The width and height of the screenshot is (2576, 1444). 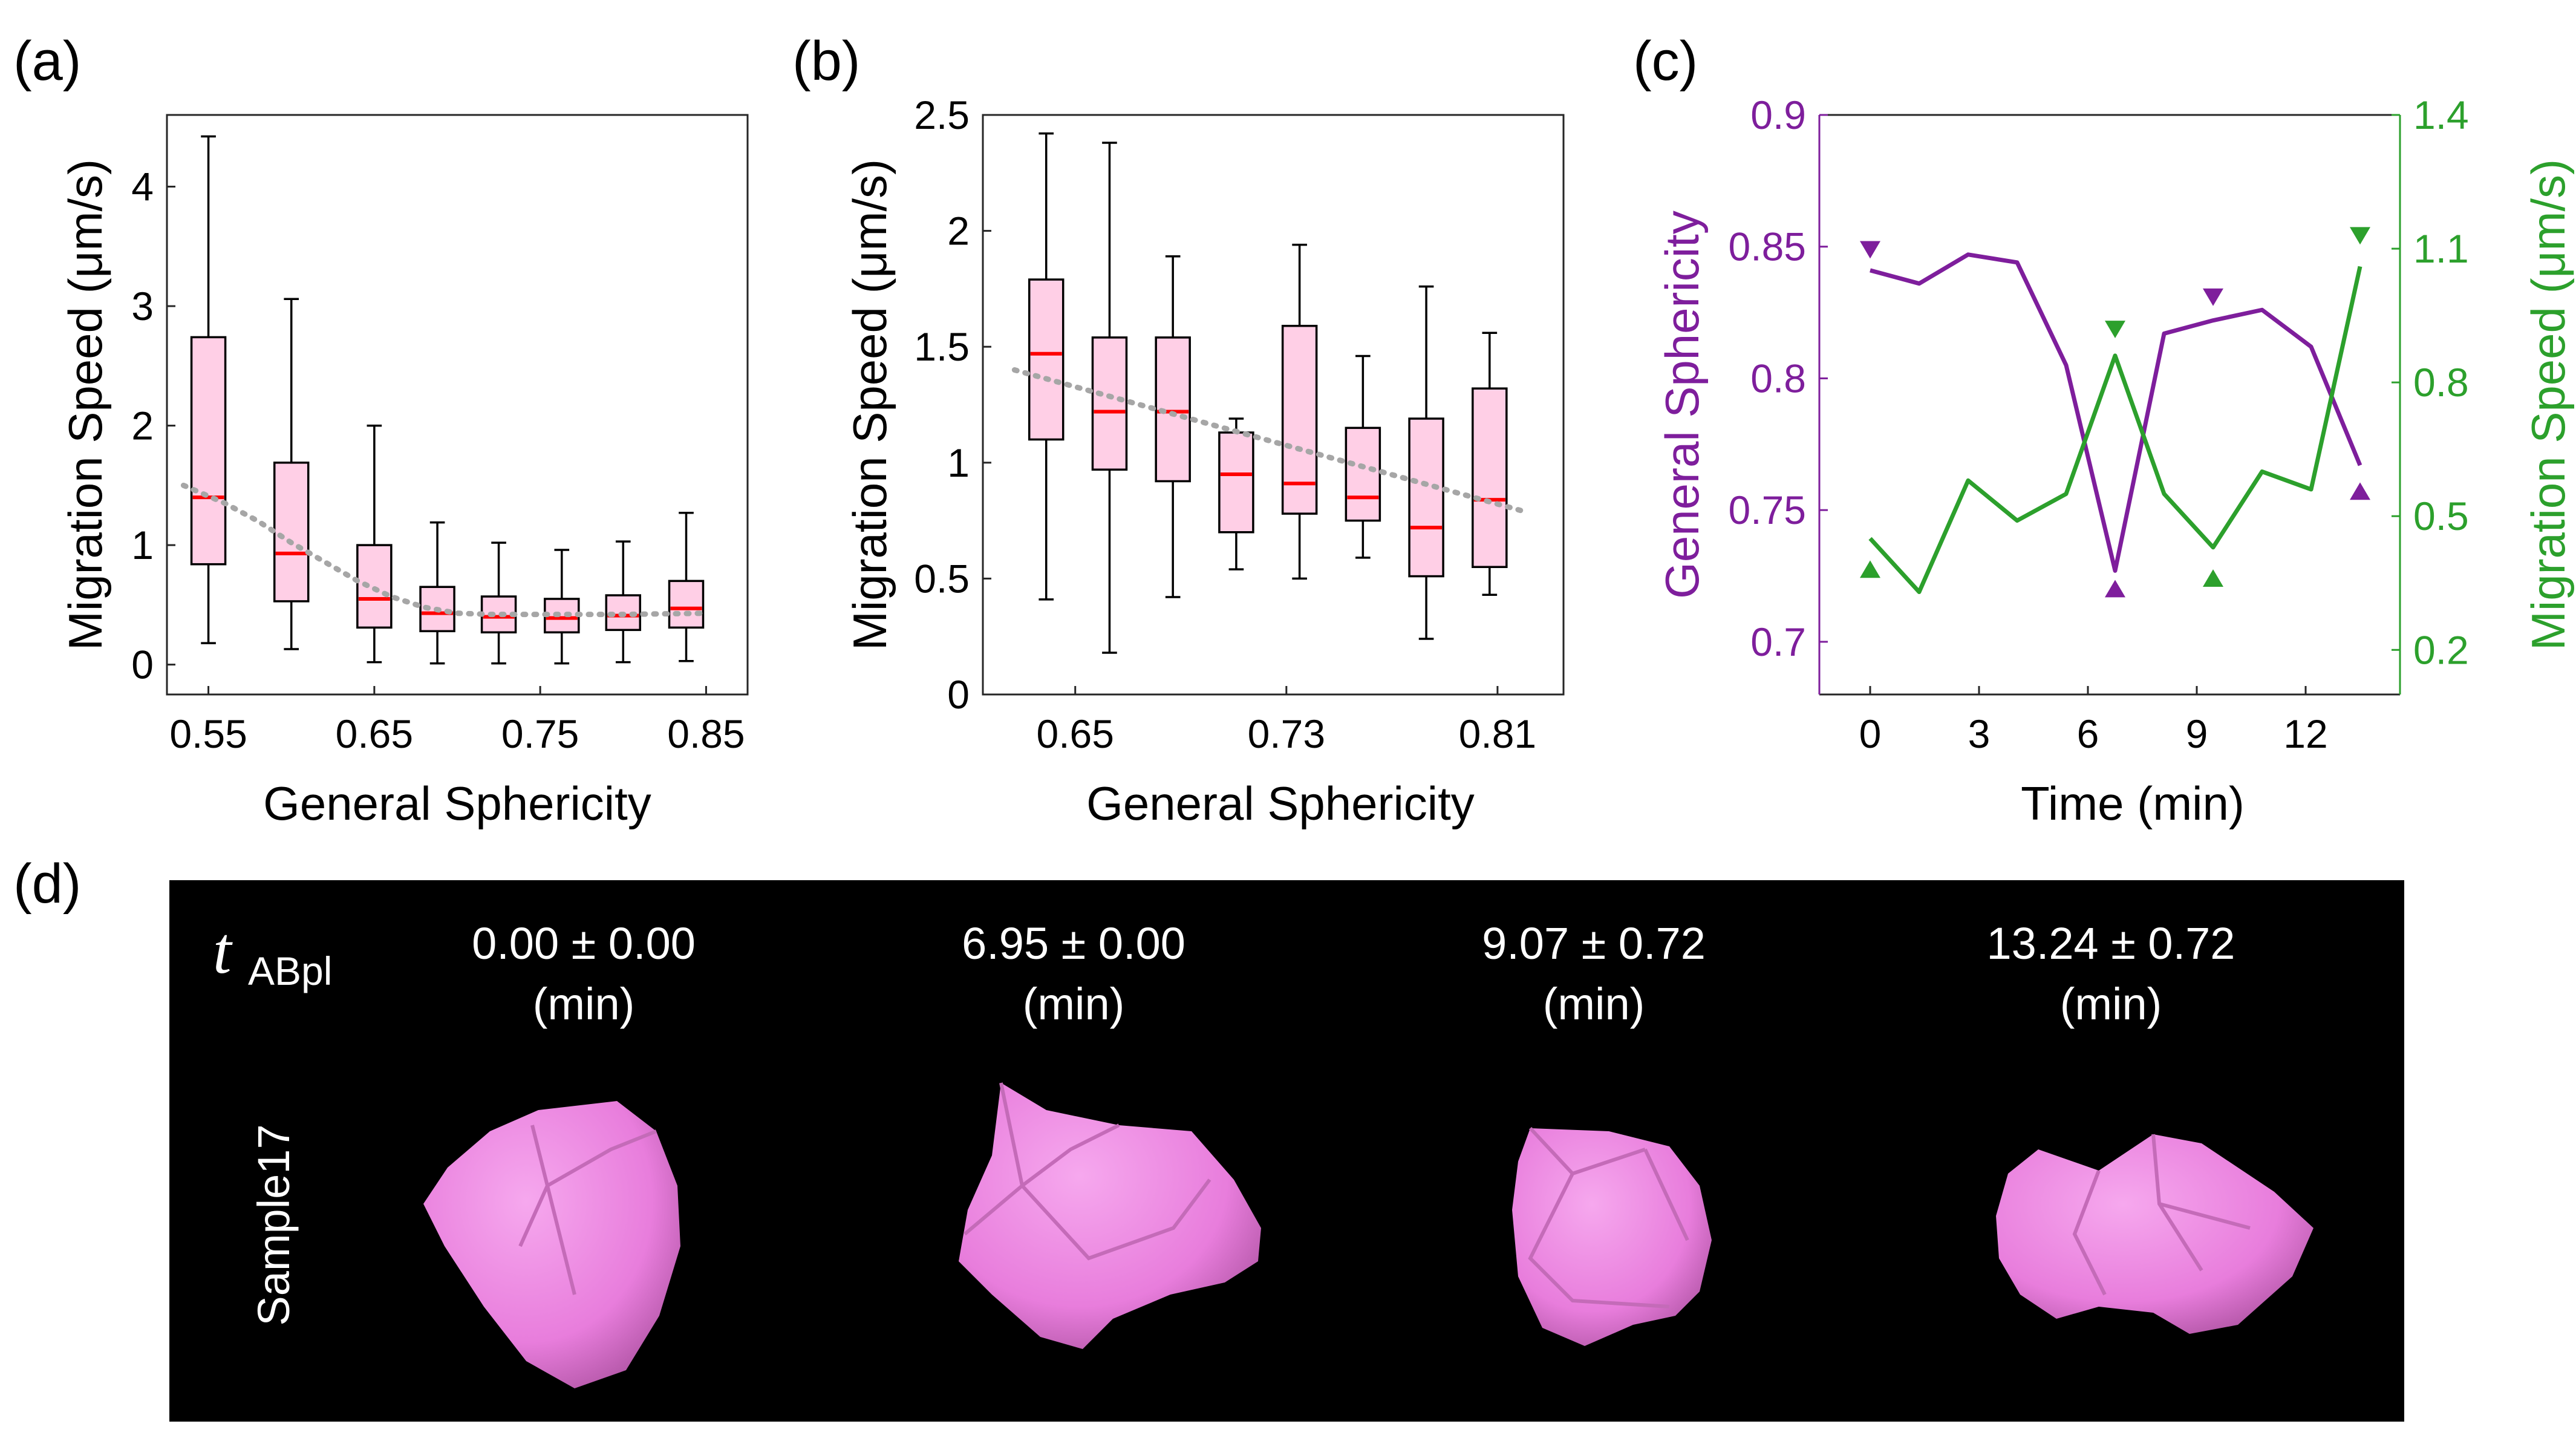 What do you see at coordinates (1870, 733) in the screenshot?
I see `x-tick-label: 0` at bounding box center [1870, 733].